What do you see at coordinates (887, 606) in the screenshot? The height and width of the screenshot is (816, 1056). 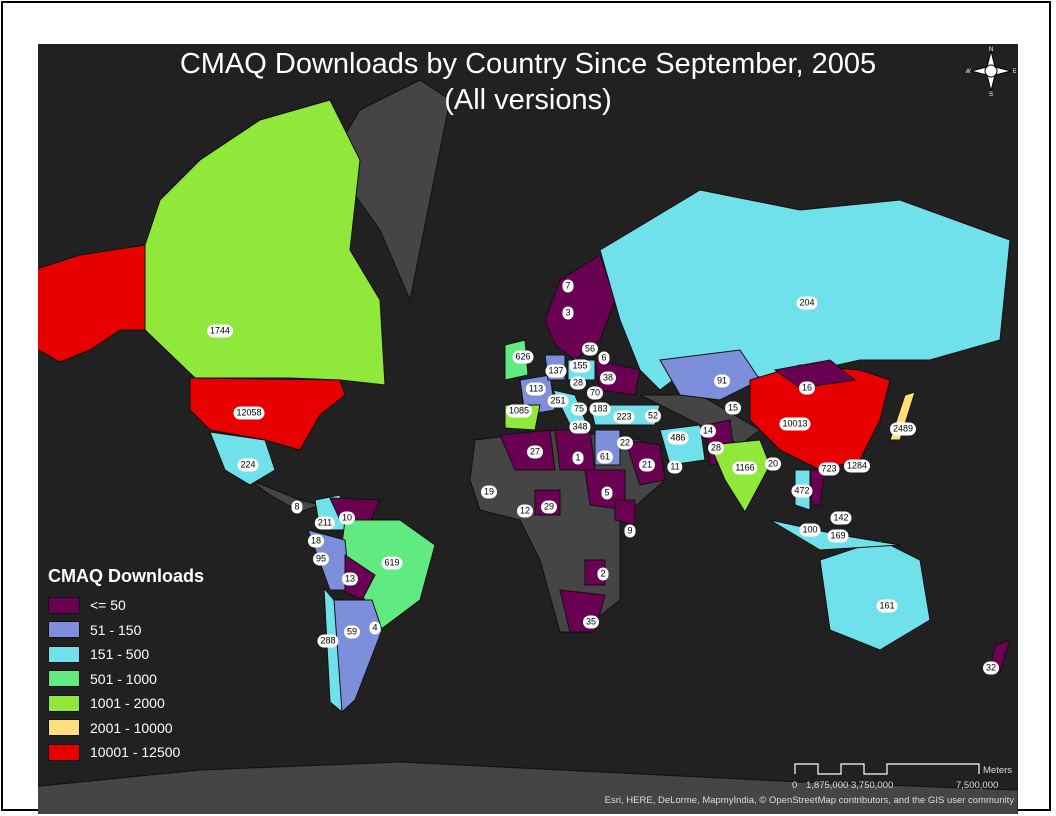 I see `country-value-label: 161` at bounding box center [887, 606].